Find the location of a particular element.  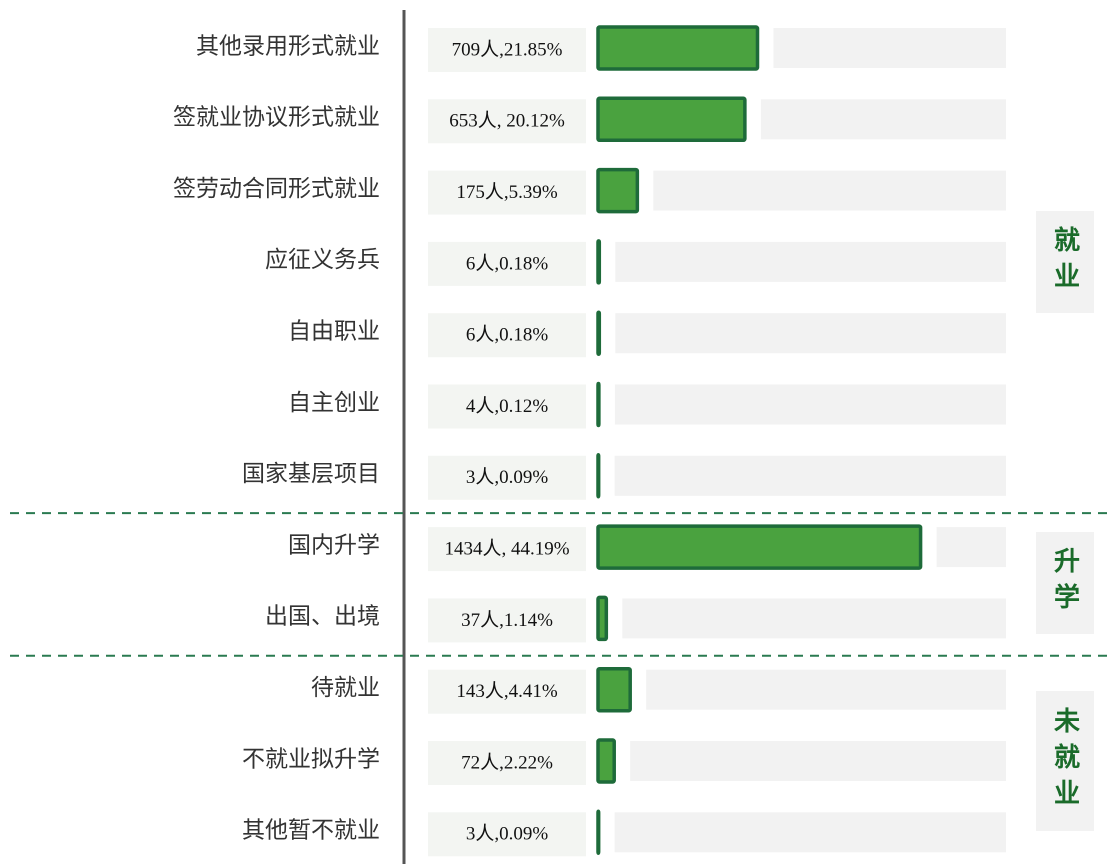

value-label: 4人,0.12% is located at coordinates (507, 406).